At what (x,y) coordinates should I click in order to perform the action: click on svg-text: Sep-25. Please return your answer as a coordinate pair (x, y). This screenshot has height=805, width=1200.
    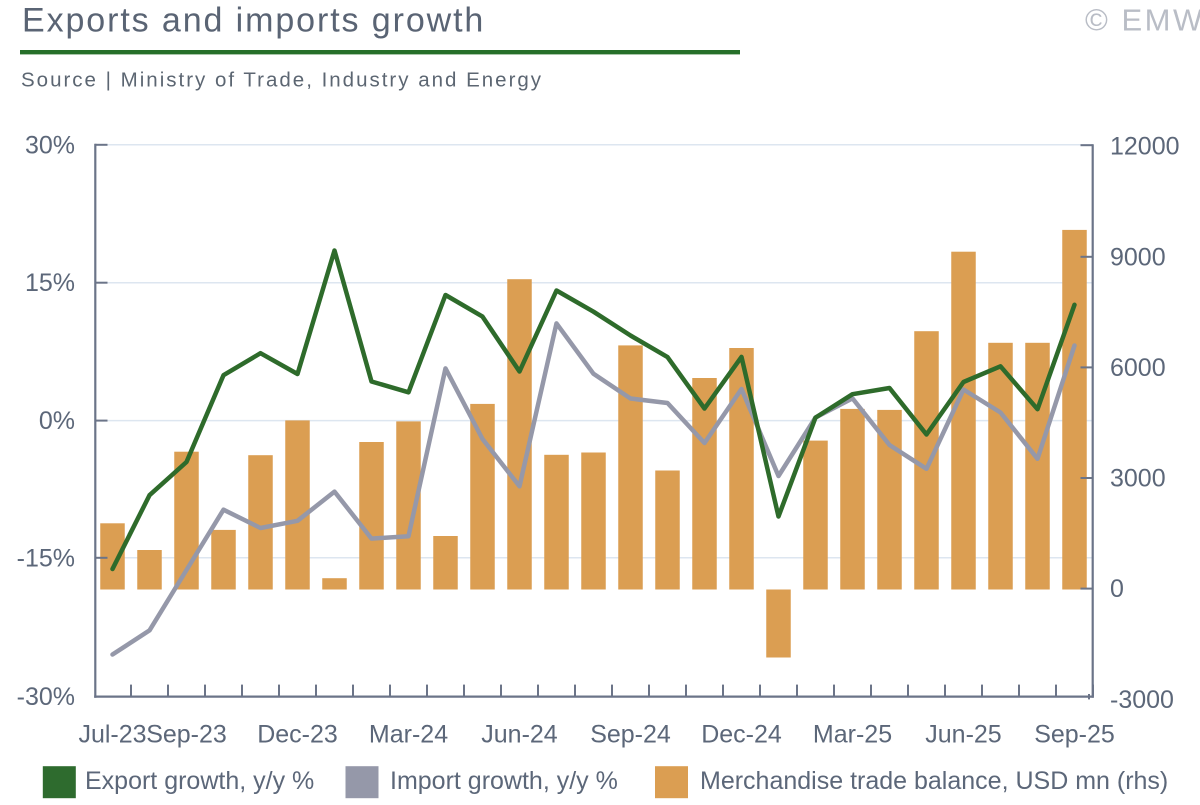
    Looking at the image, I should click on (1074, 735).